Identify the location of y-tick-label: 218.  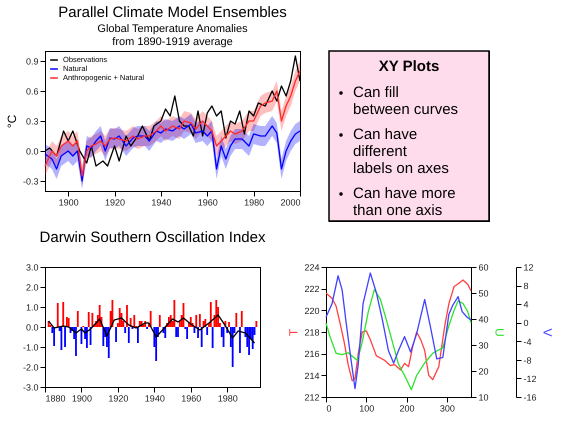
(312, 333).